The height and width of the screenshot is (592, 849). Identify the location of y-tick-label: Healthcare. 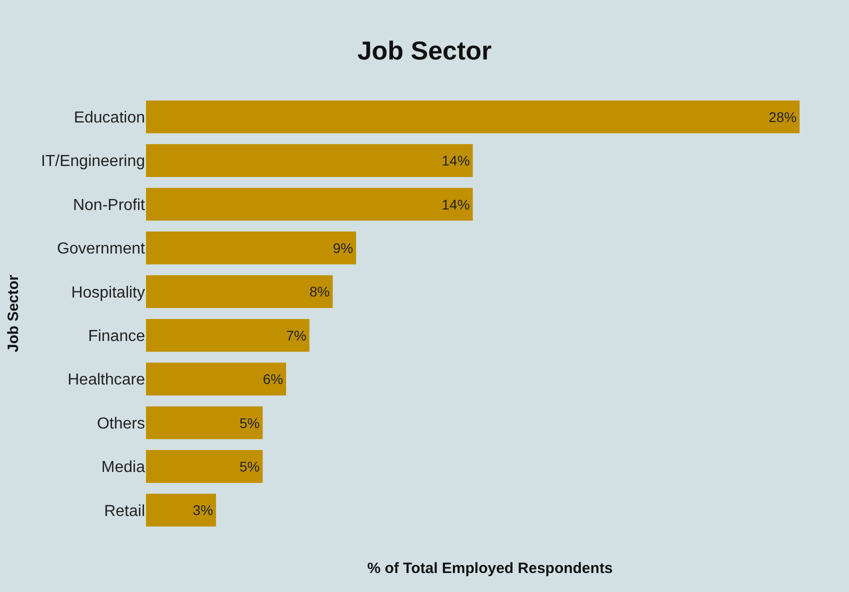
(107, 380).